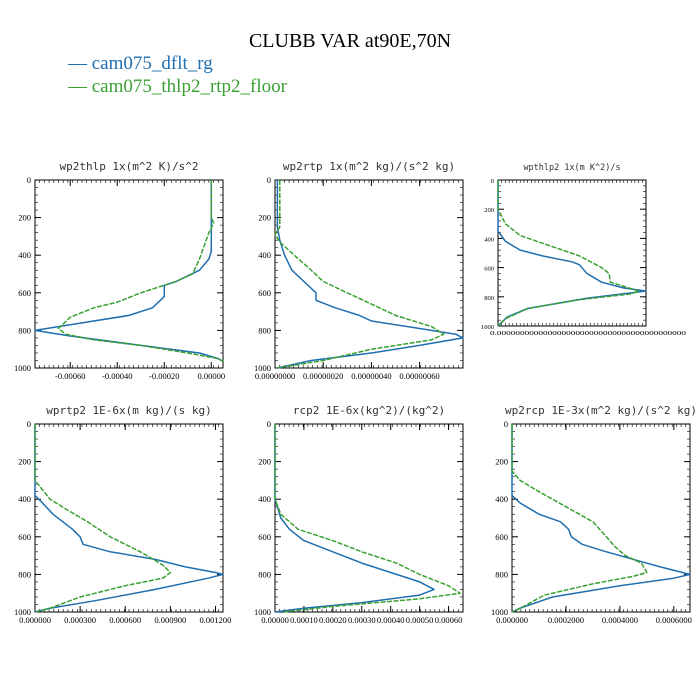 The height and width of the screenshot is (700, 700). Describe the element at coordinates (371, 376) in the screenshot. I see `x-tick-label: 0.00000040` at that location.